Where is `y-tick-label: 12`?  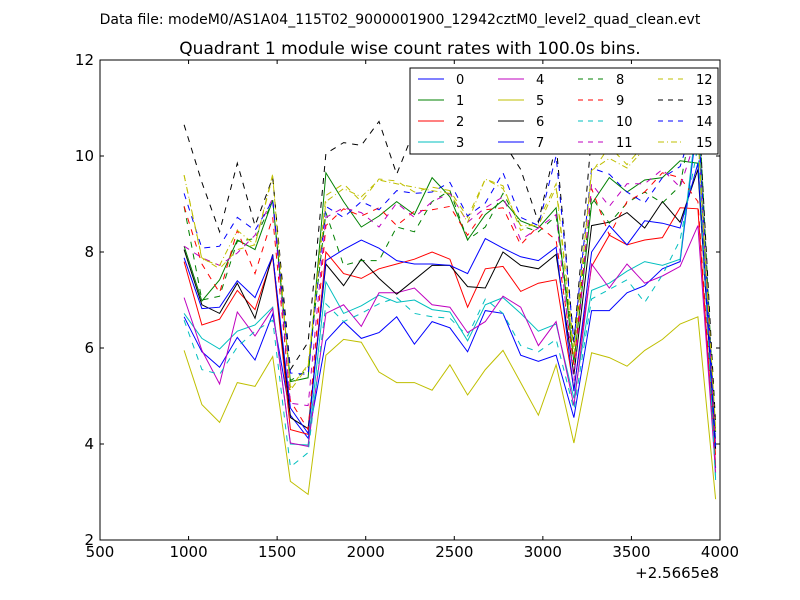
y-tick-label: 12 is located at coordinates (84, 60).